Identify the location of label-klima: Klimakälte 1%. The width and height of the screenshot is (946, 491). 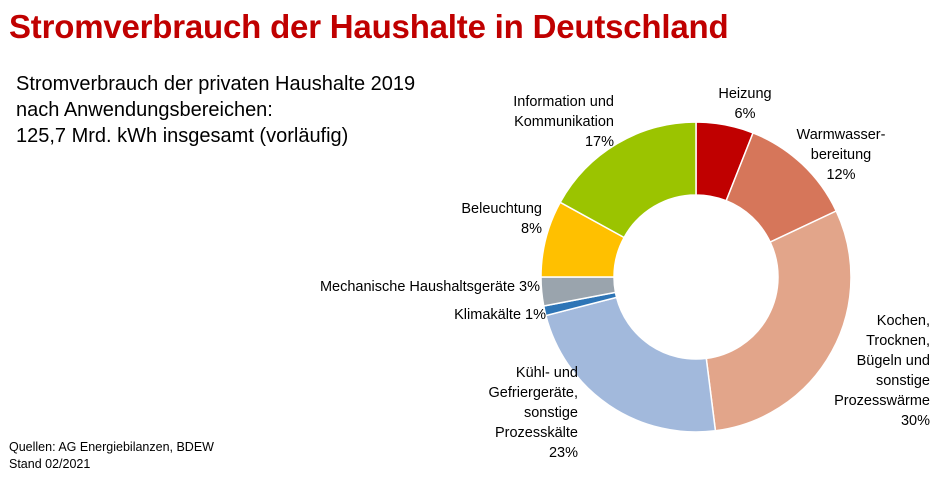
(478, 315).